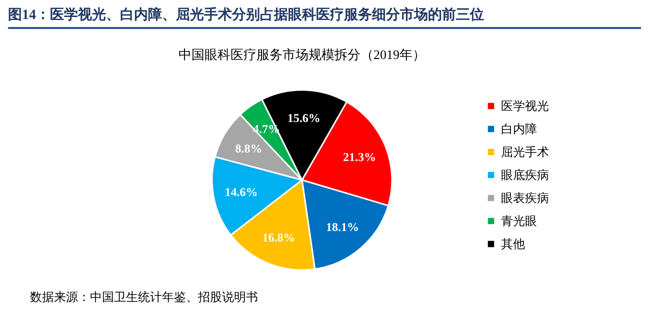 Image resolution: width=649 pixels, height=321 pixels. I want to click on legend-label: 青光眼, so click(519, 221).